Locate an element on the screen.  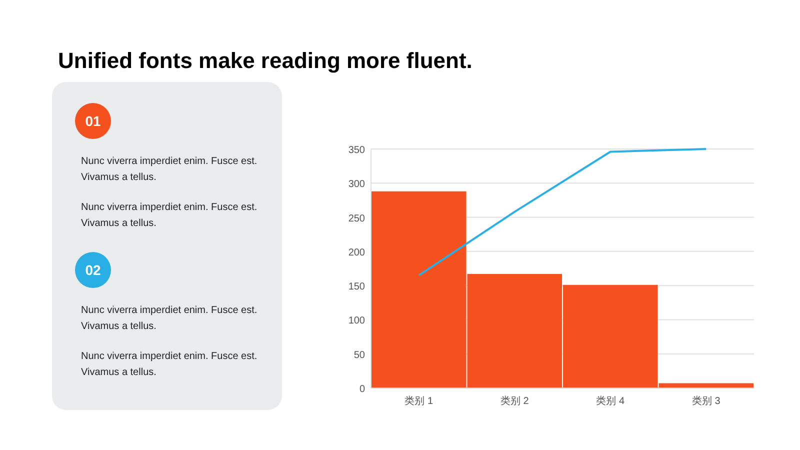
x-tick-label: 类别 2 is located at coordinates (515, 401).